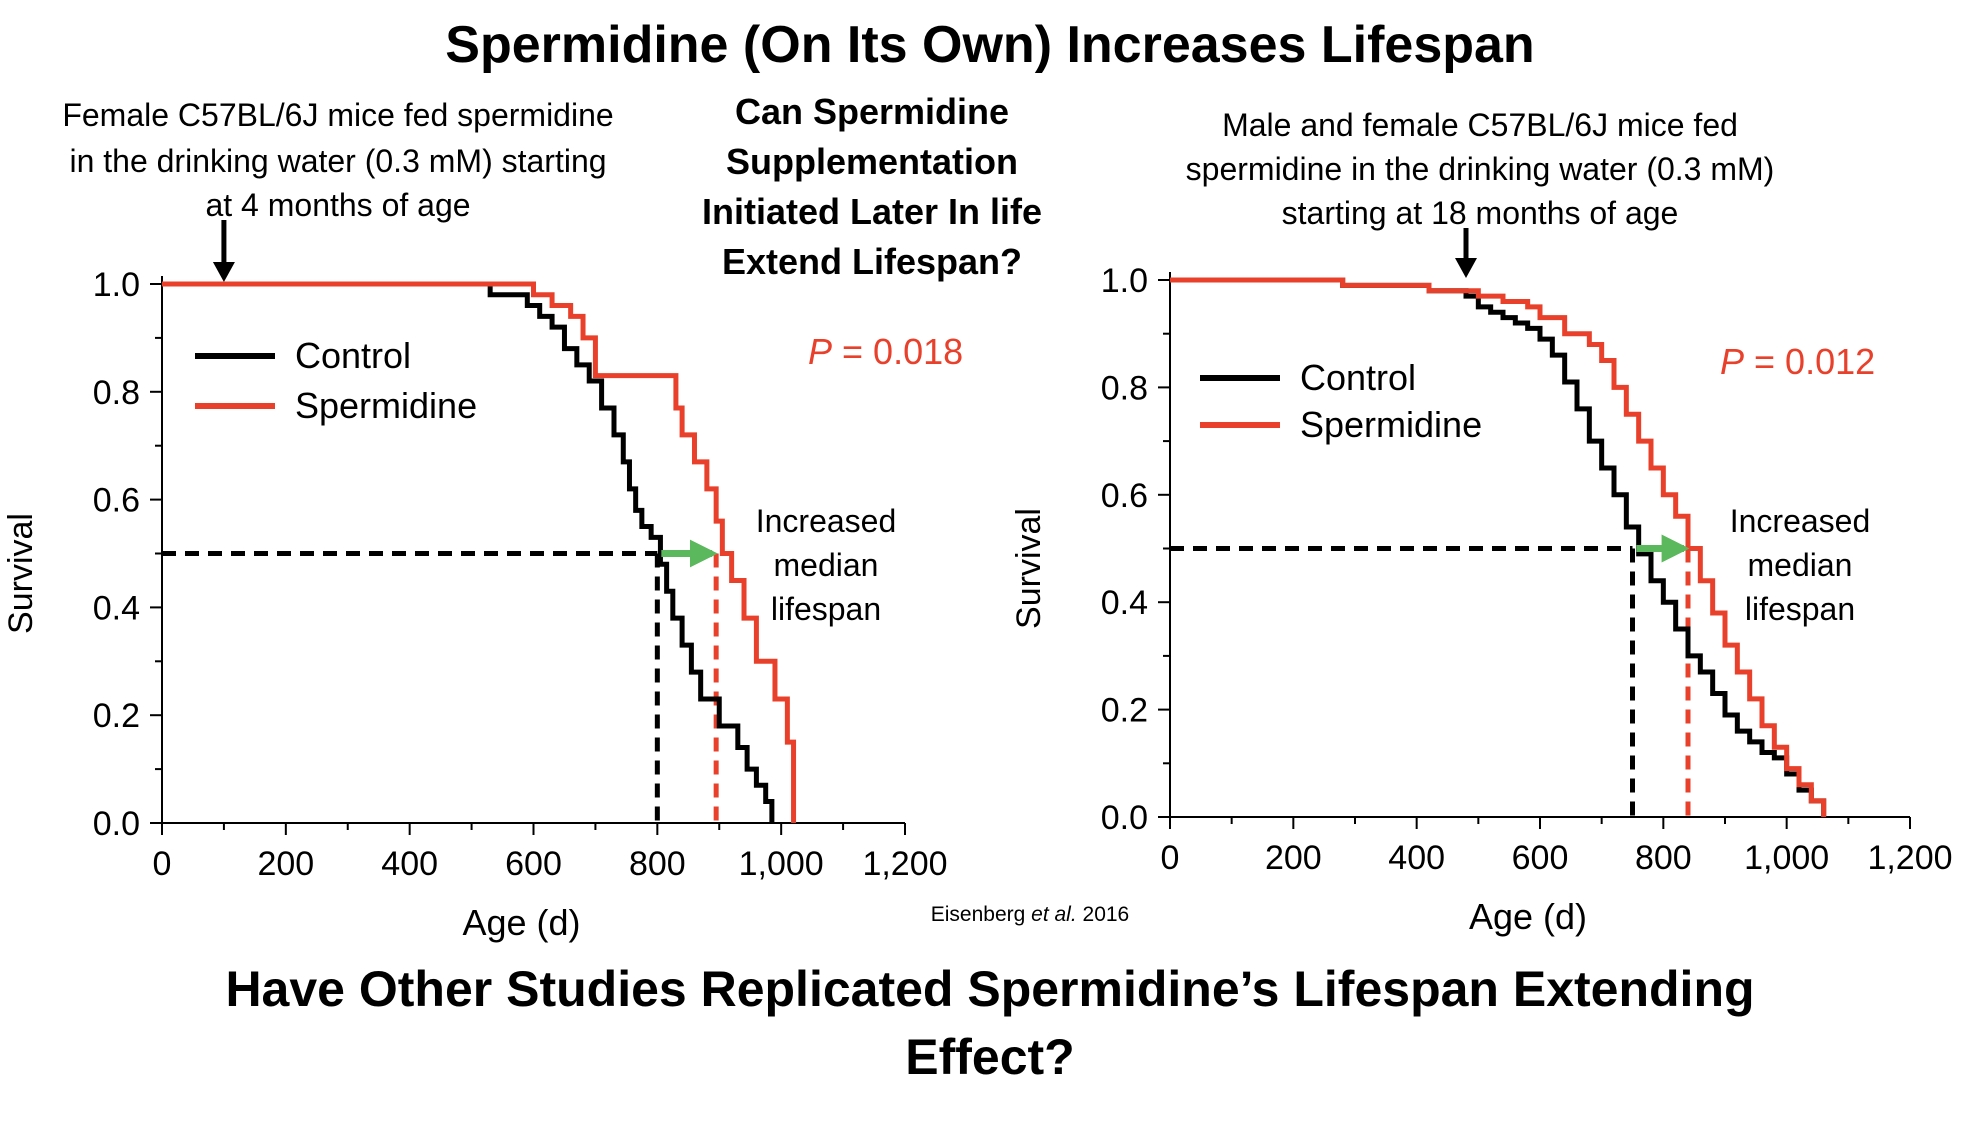 This screenshot has height=1122, width=1980. Describe the element at coordinates (468, 552) in the screenshot. I see `survival-curve-control` at that location.